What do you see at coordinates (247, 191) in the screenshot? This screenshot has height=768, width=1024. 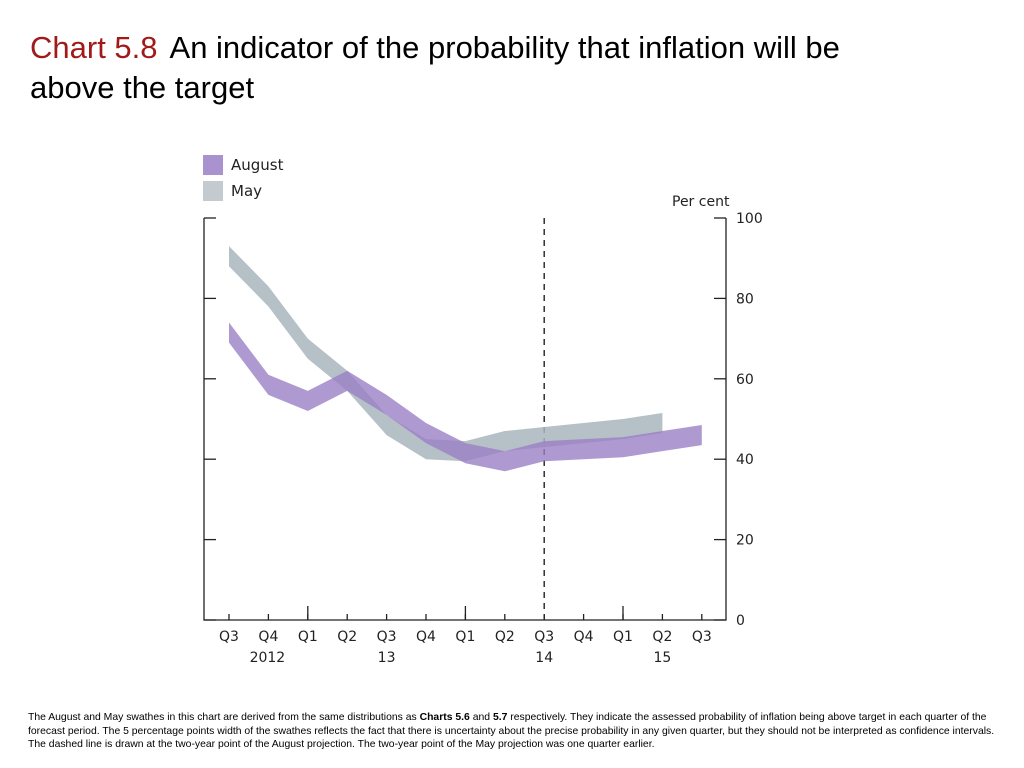 I see `legend-label-may: May` at bounding box center [247, 191].